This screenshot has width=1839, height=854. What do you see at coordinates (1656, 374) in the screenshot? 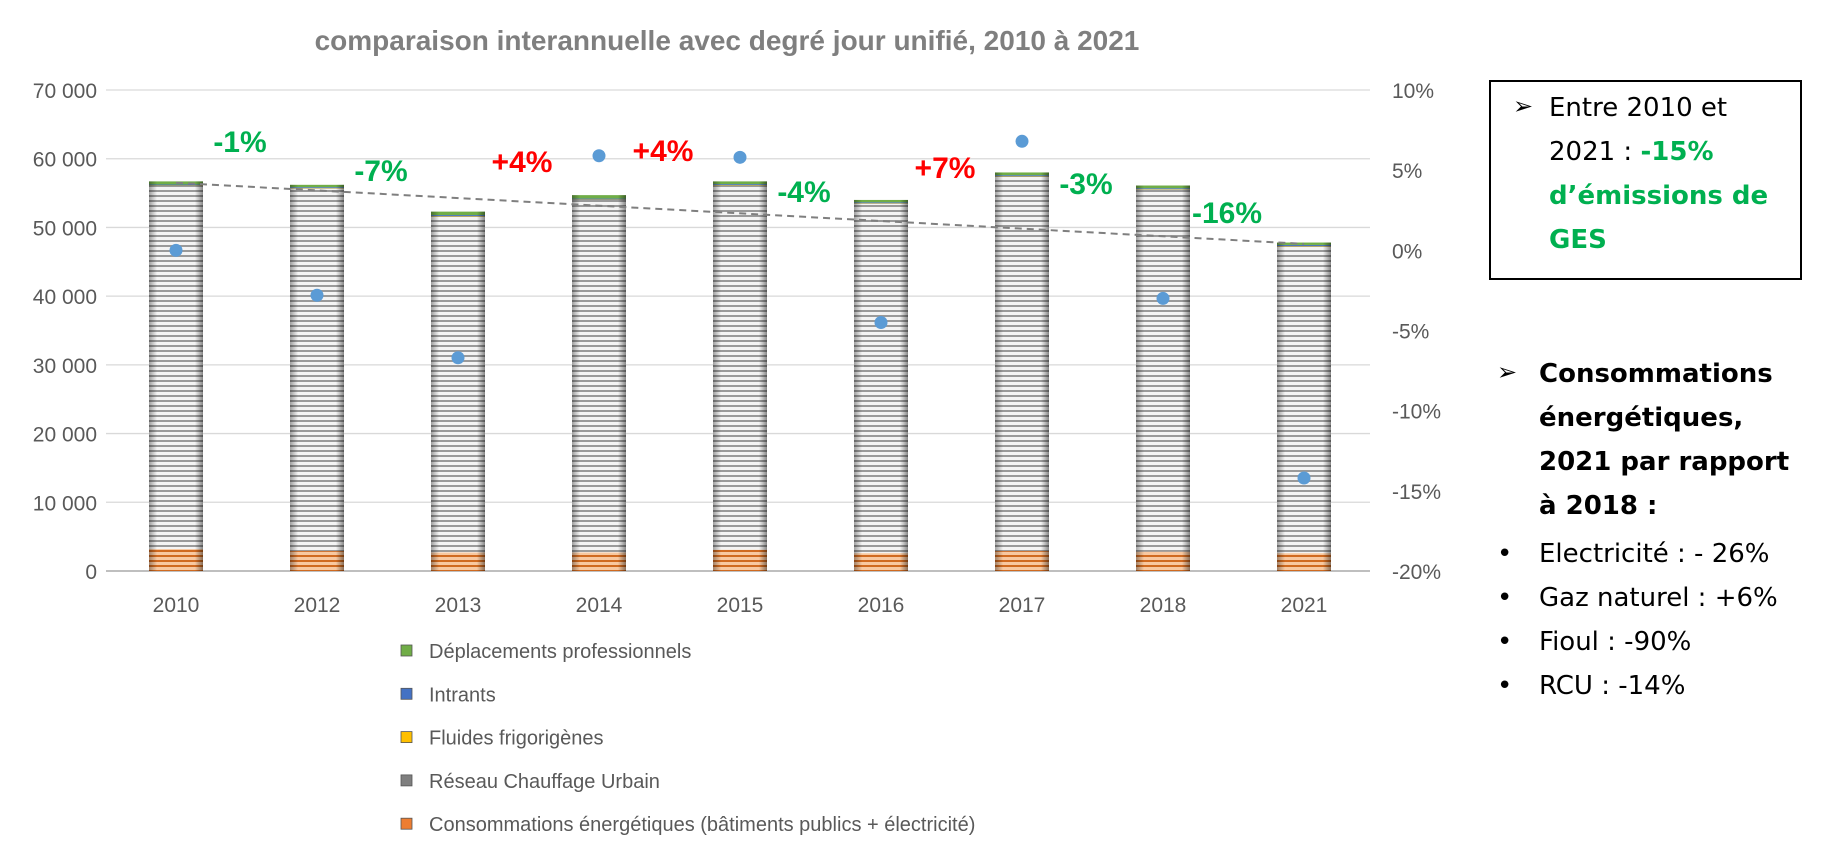
I see `energy-heading-line: Consommations` at bounding box center [1656, 374].